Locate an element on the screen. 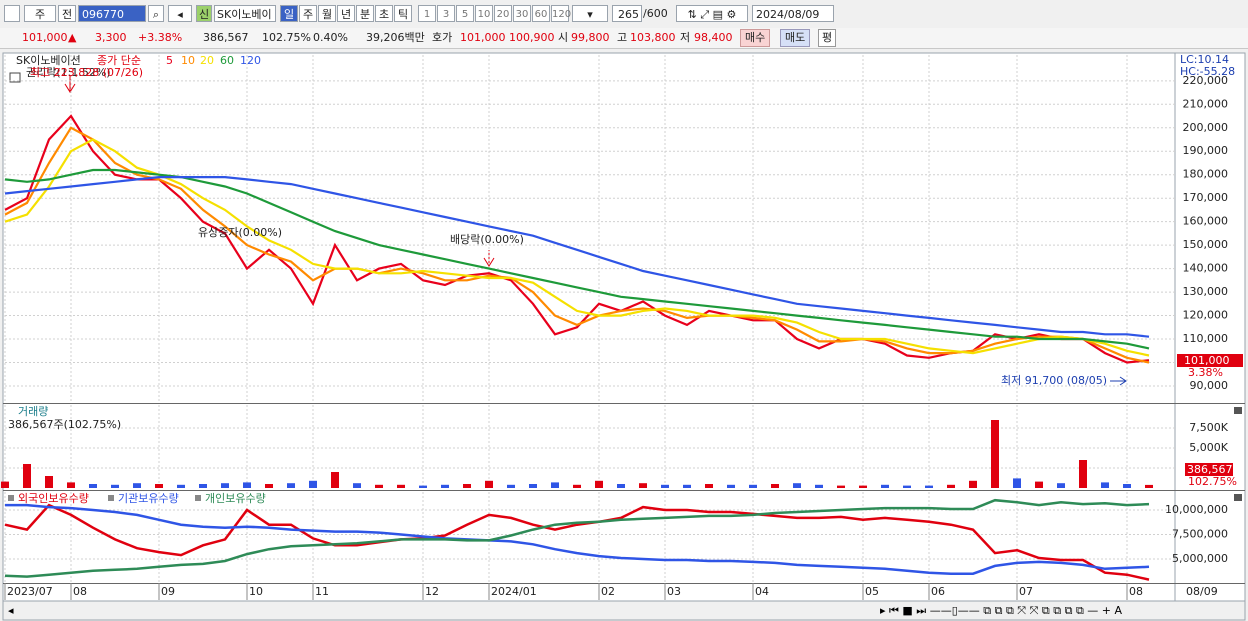 The height and width of the screenshot is (621, 1248). interval-button: 주 is located at coordinates (308, 13).